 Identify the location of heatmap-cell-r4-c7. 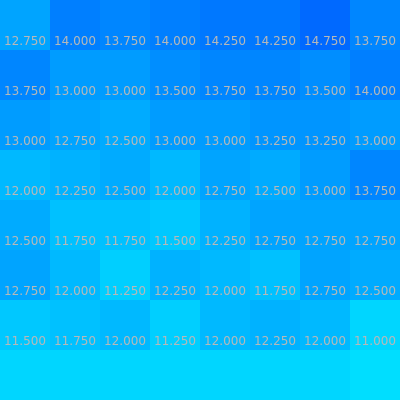
(375, 225).